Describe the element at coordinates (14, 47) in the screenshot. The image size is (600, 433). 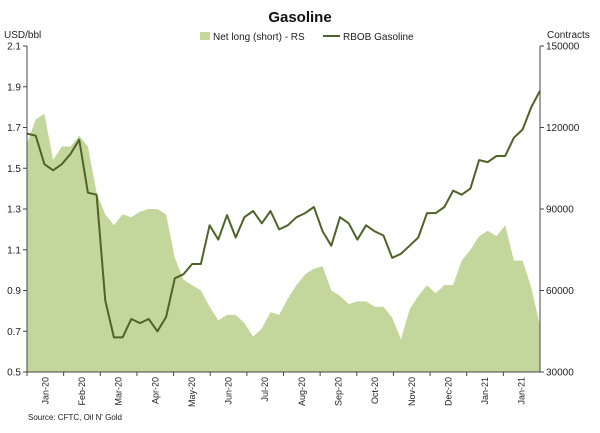
I see `left-tick-label: 2.1` at that location.